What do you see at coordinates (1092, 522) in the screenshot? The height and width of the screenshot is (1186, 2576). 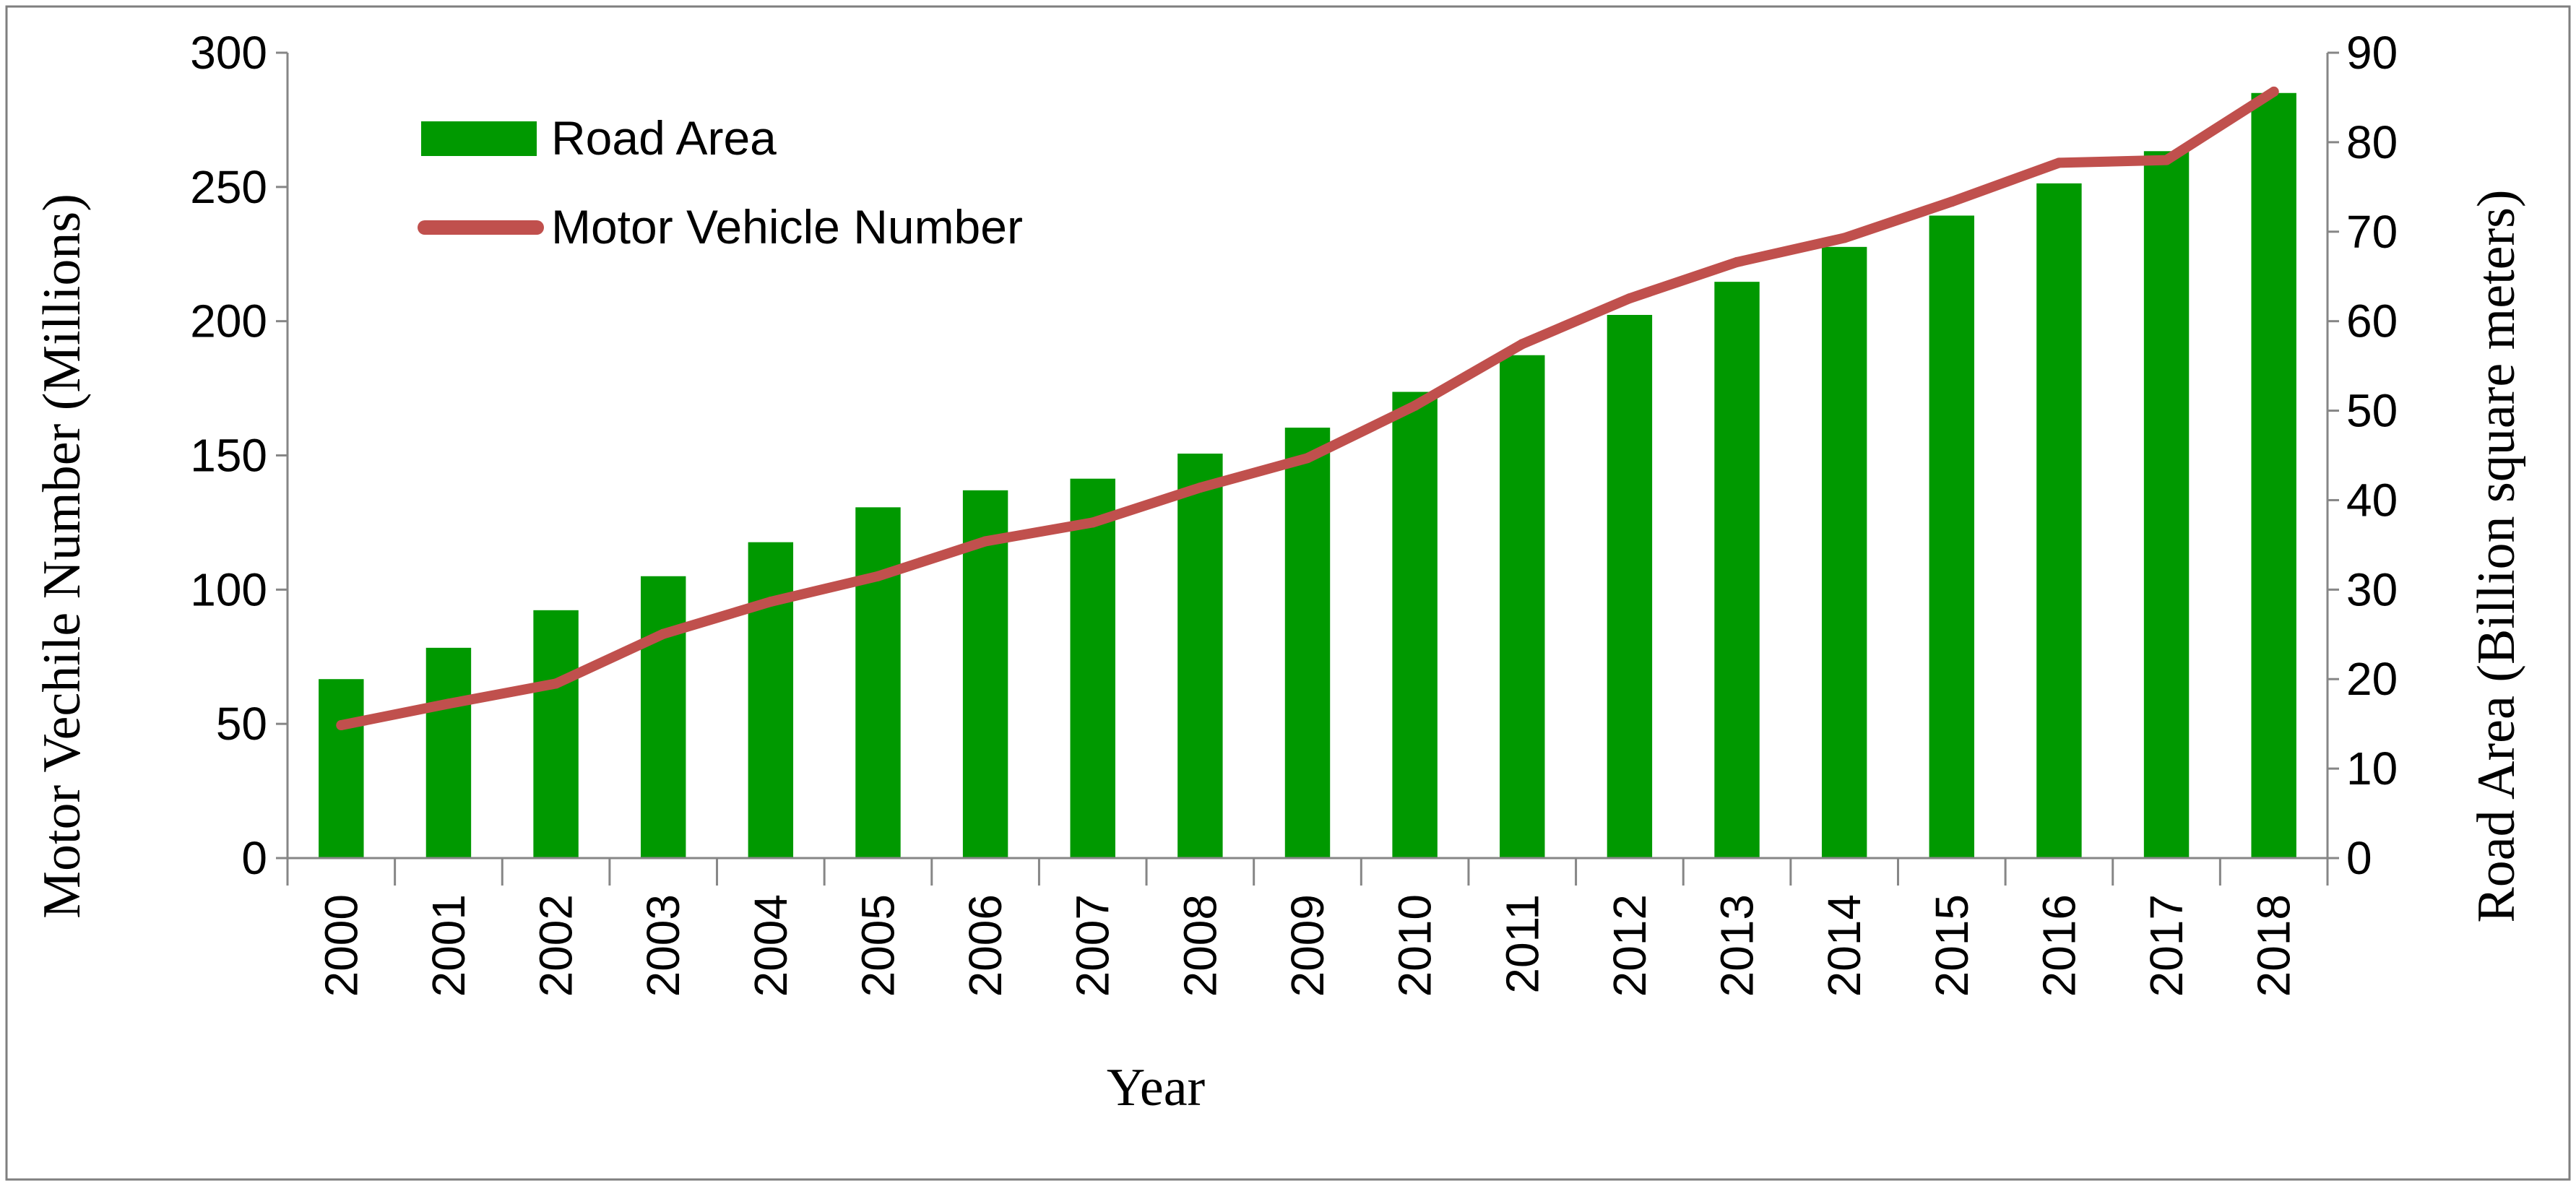 I see `point-motor-vehicle-2007` at bounding box center [1092, 522].